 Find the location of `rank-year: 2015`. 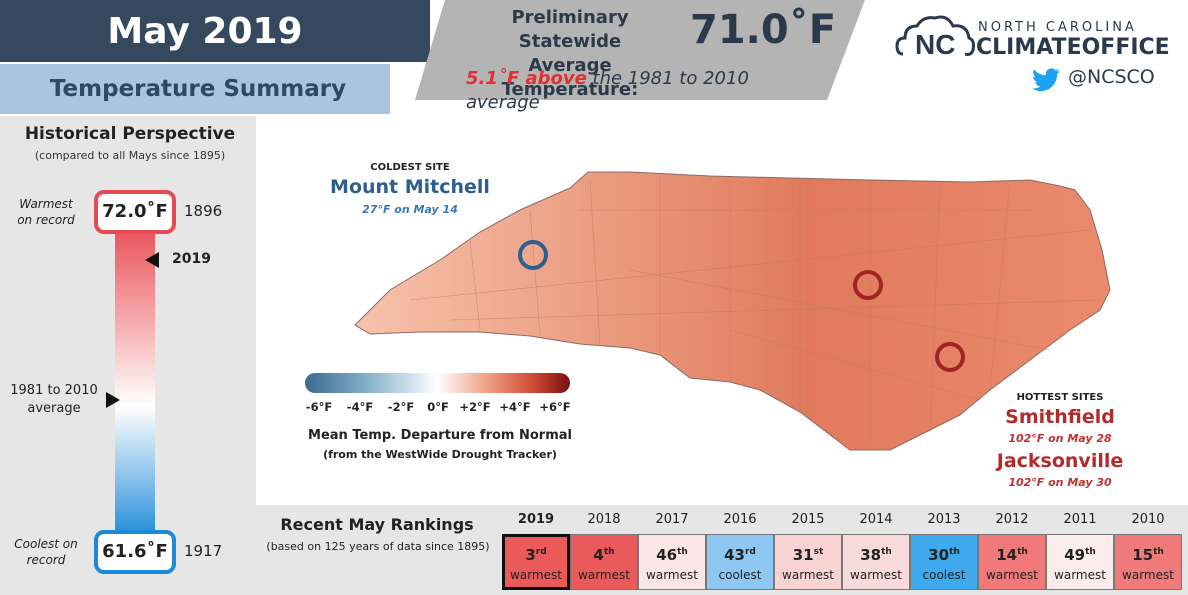

rank-year: 2015 is located at coordinates (808, 519).